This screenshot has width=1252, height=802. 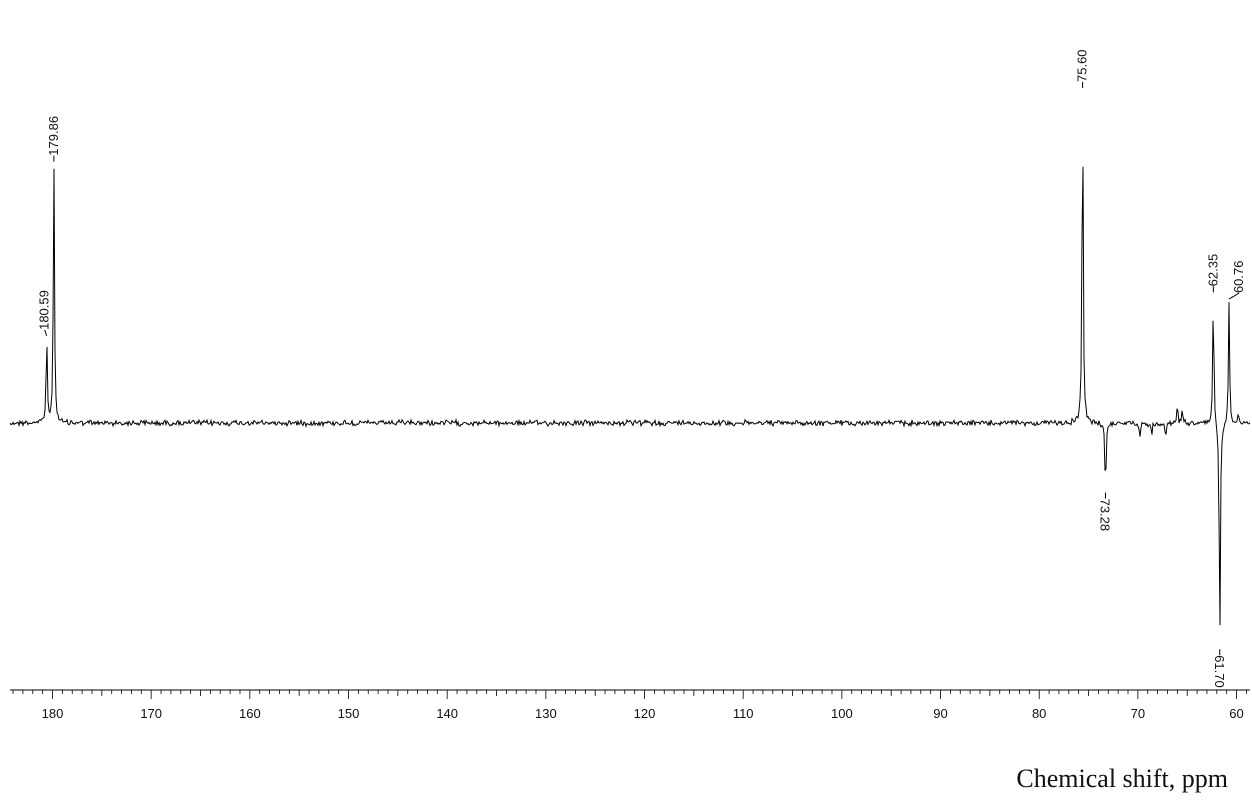 What do you see at coordinates (842, 713) in the screenshot?
I see `x-tick-label: 100` at bounding box center [842, 713].